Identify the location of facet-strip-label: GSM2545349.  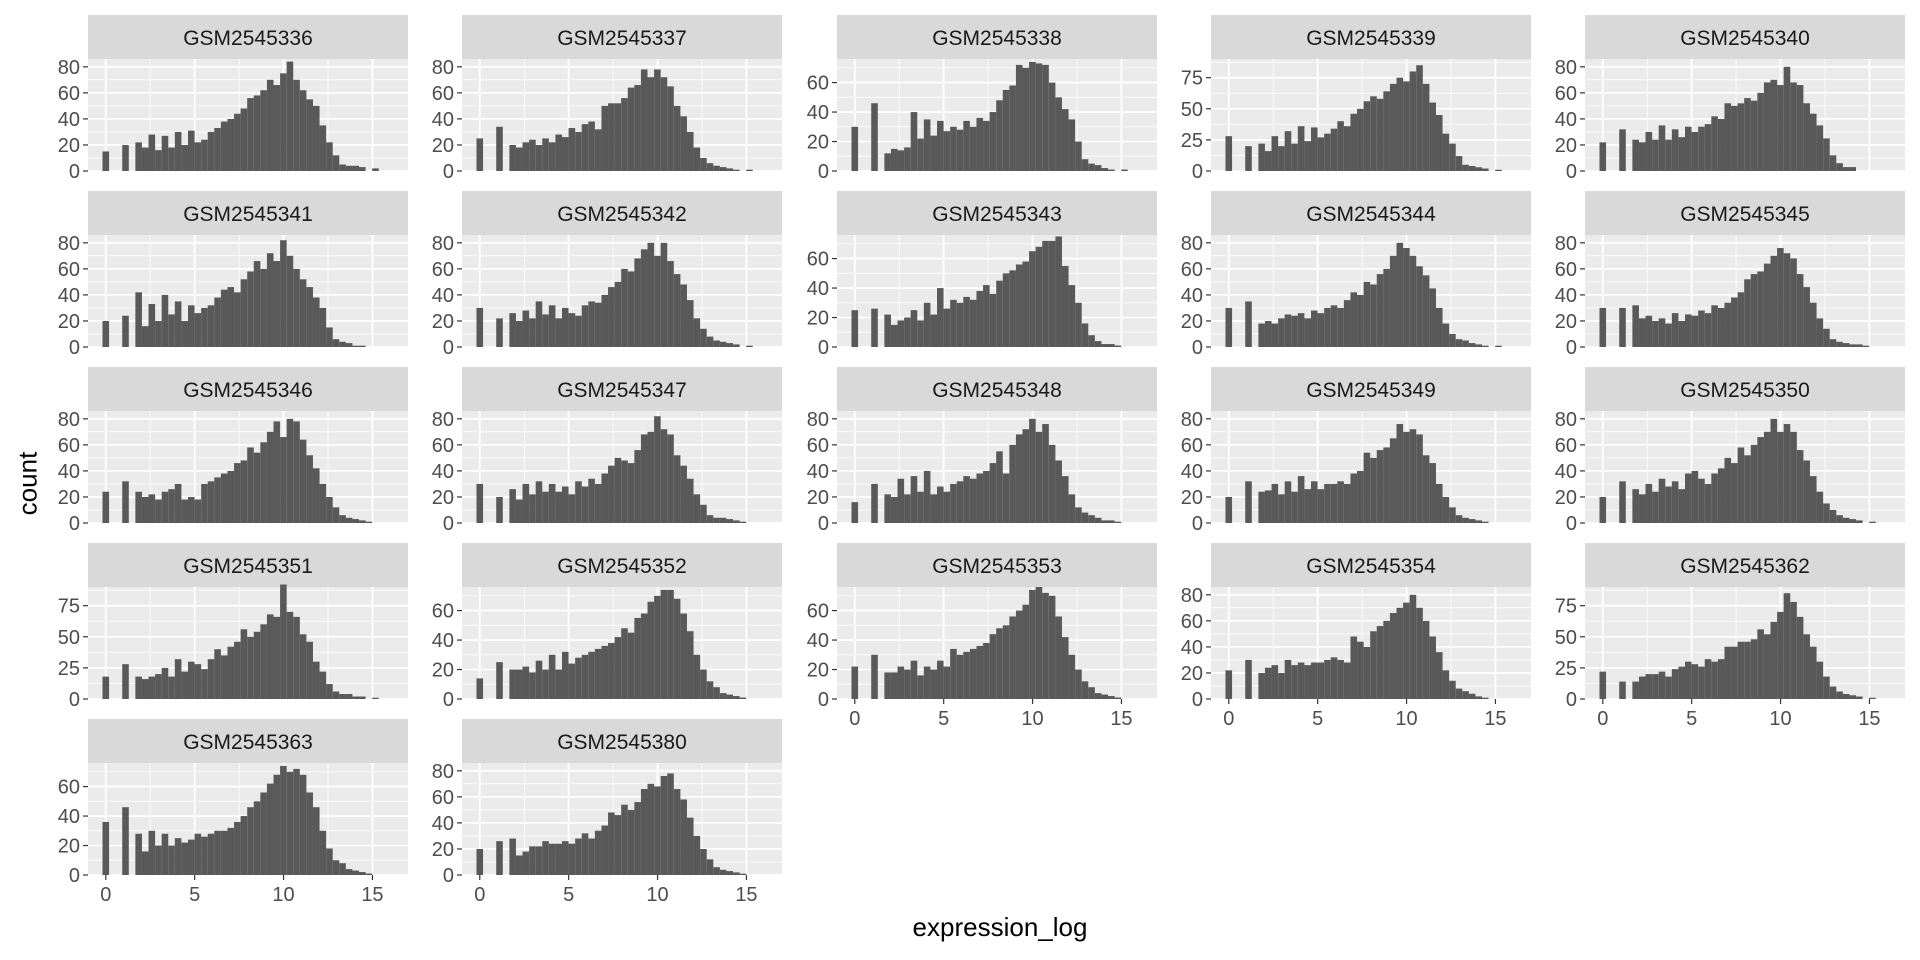
(1371, 390).